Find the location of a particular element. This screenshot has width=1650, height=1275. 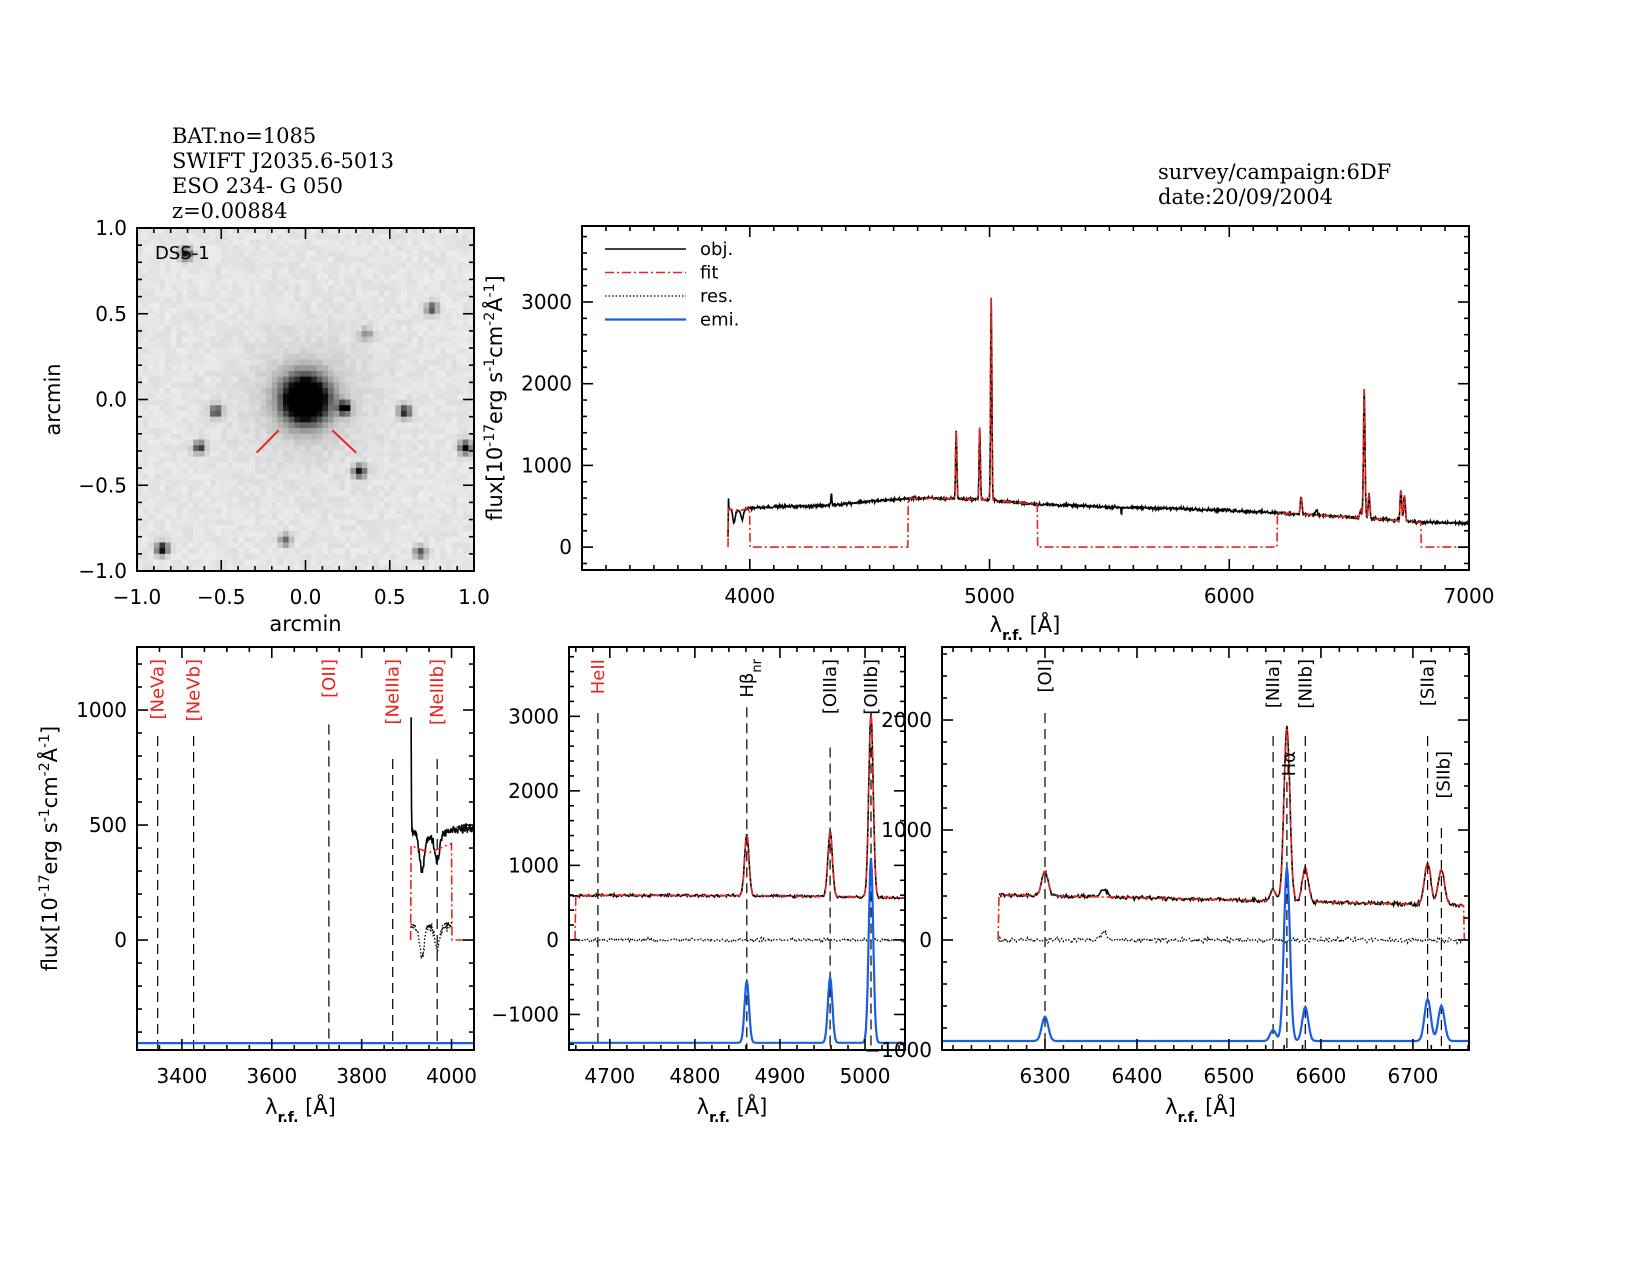

line-marker-label: HeII is located at coordinates (598, 676).